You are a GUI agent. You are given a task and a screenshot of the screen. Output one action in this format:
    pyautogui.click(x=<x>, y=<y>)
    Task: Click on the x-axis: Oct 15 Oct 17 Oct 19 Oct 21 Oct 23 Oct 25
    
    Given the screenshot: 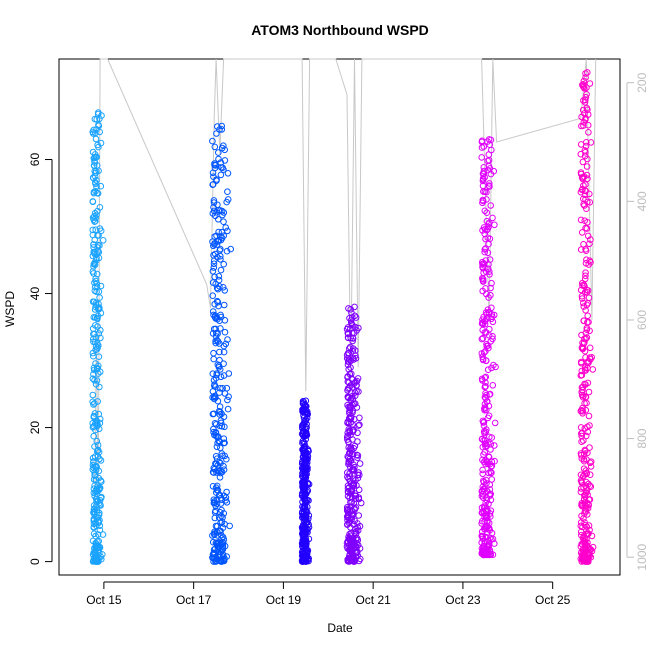 What is the action you would take?
    pyautogui.click(x=328, y=594)
    